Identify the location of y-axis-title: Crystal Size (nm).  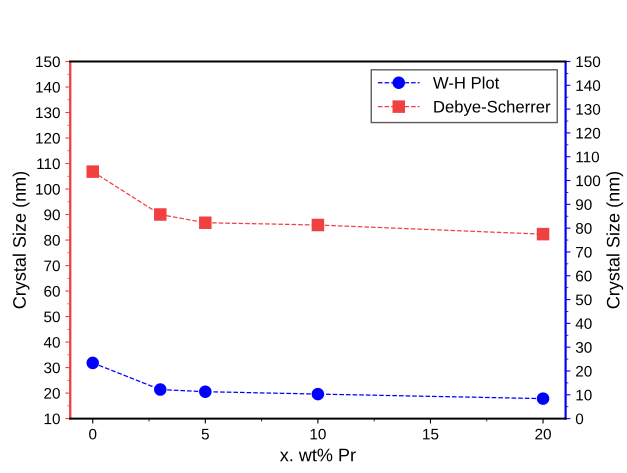
(21, 240).